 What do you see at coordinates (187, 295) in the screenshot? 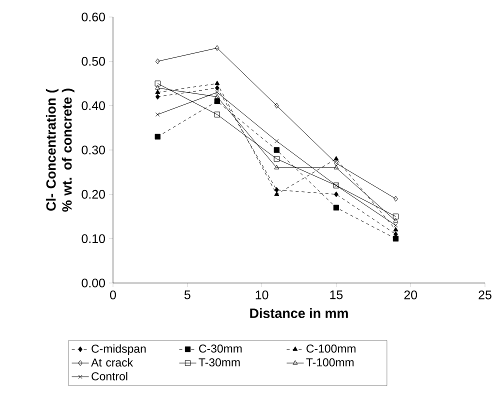
I see `x-tick-label: 5` at bounding box center [187, 295].